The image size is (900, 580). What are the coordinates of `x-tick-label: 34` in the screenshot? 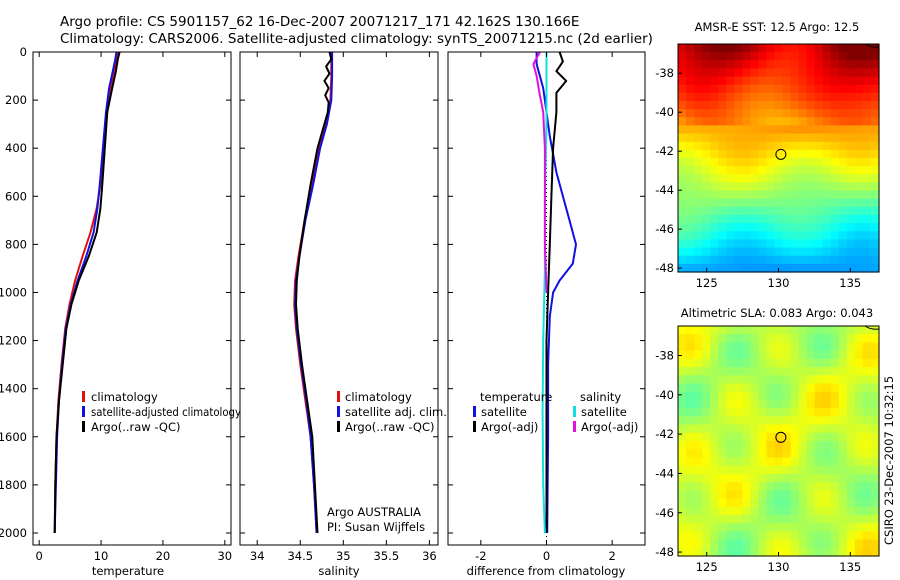 It's located at (257, 556).